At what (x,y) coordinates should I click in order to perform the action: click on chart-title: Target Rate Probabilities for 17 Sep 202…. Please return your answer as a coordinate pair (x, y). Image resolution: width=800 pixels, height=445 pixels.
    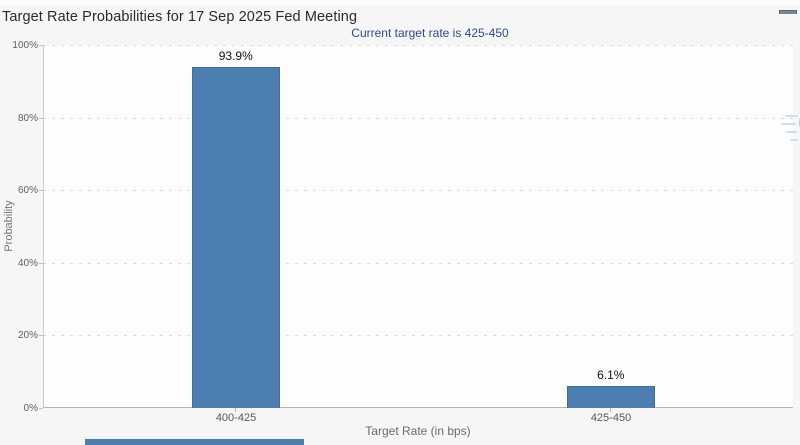
    Looking at the image, I should click on (180, 17).